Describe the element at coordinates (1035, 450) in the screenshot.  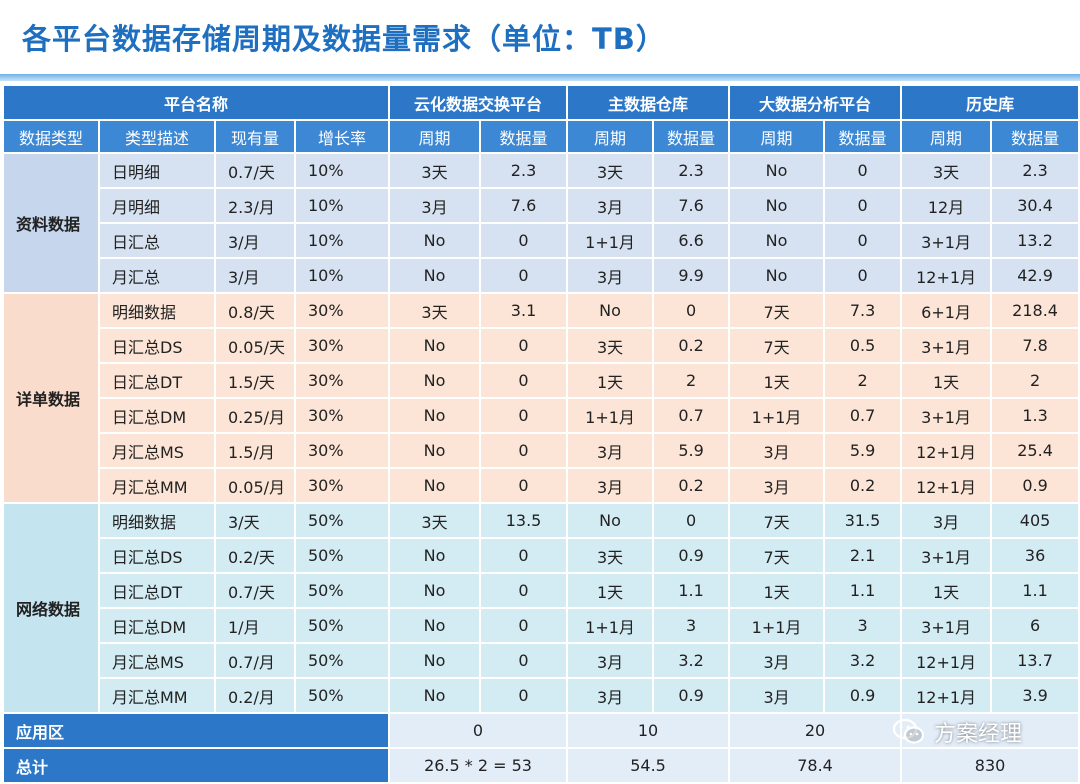
I see `volume-cell: 25.4` at that location.